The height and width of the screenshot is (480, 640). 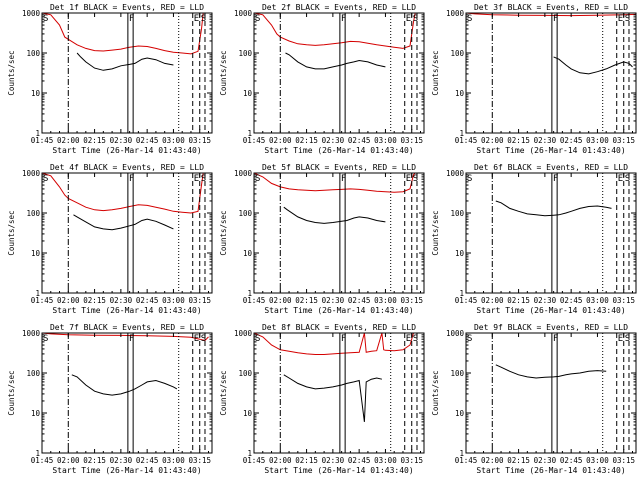 I want to click on panel-title: Det 1f BLACK = Events, RED = LLD, so click(x=127, y=7).